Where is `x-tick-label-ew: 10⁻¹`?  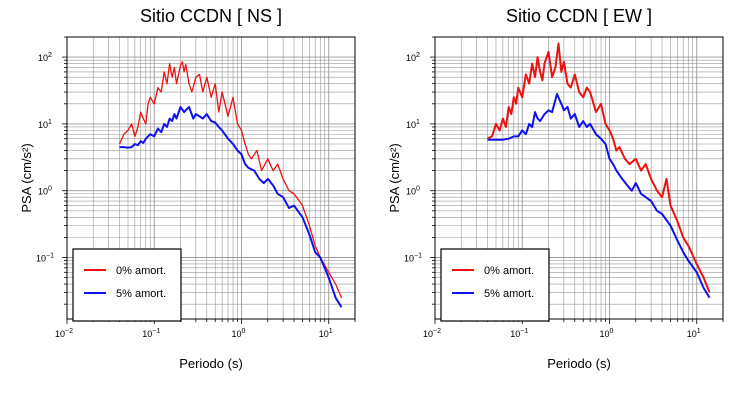
x-tick-label-ew: 10⁻¹ is located at coordinates (519, 333).